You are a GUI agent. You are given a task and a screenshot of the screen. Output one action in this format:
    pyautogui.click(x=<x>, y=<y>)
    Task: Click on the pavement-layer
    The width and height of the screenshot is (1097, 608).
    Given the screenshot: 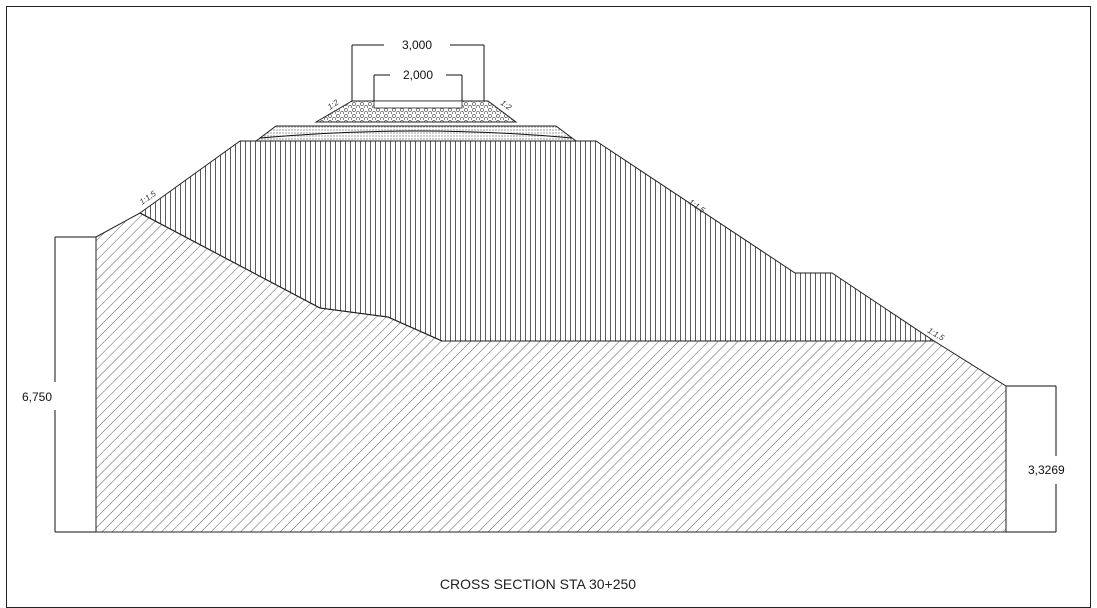 What is the action you would take?
    pyautogui.click(x=416, y=111)
    